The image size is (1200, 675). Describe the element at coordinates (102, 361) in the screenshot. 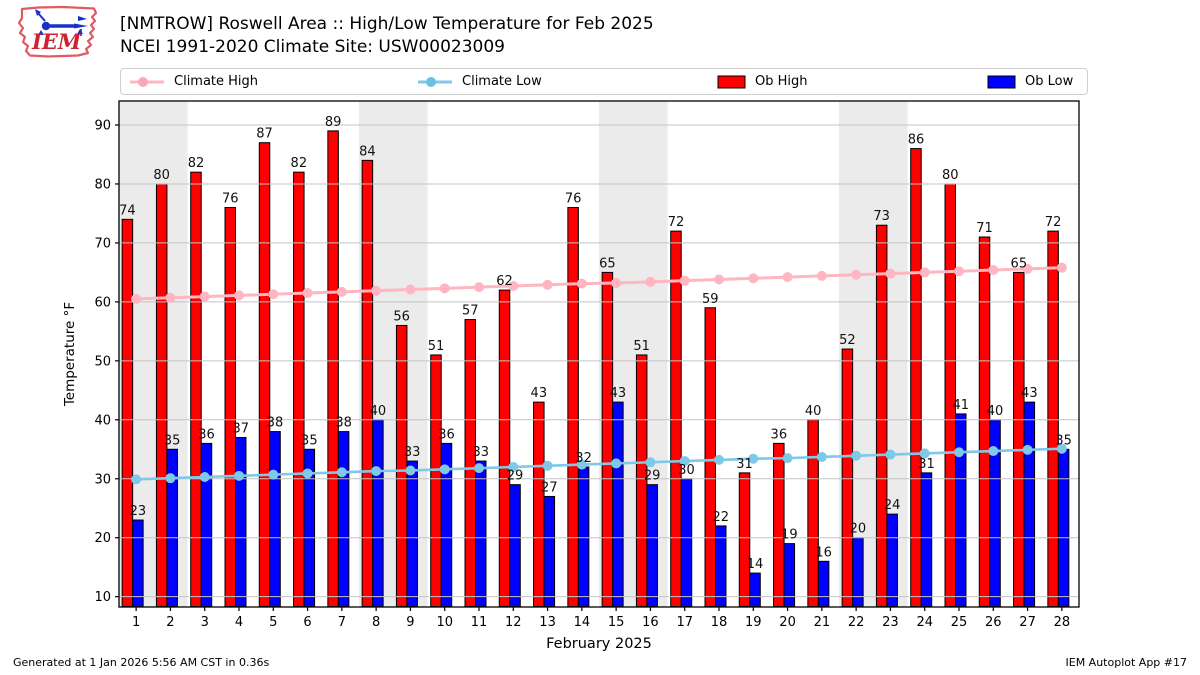

I see `chart-text: 50` at that location.